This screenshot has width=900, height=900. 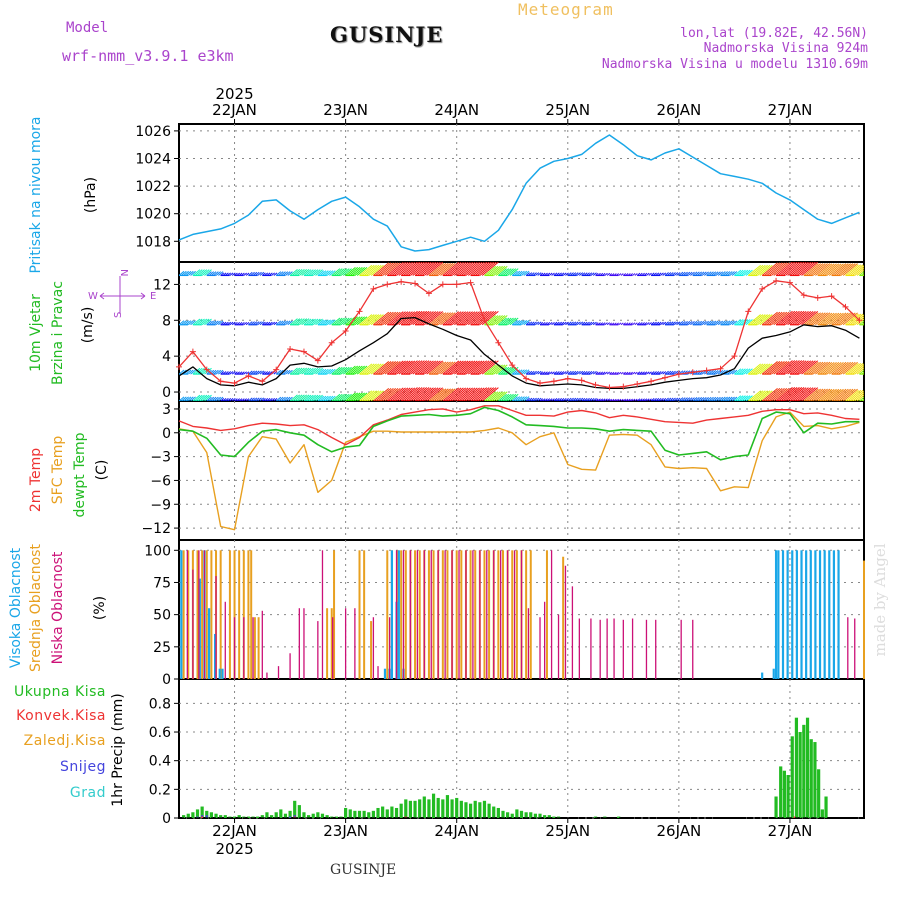 I want to click on top-day-label: 24JAN, so click(x=456, y=110).